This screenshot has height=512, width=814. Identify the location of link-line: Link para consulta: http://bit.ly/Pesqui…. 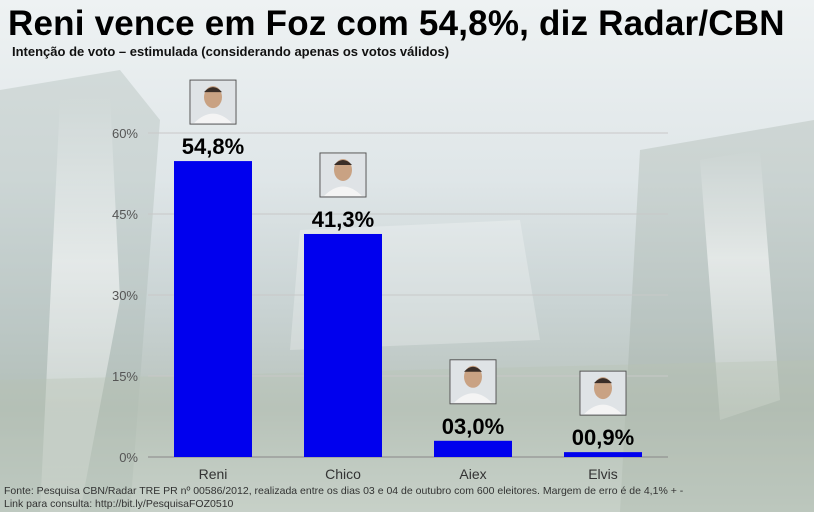
(119, 504).